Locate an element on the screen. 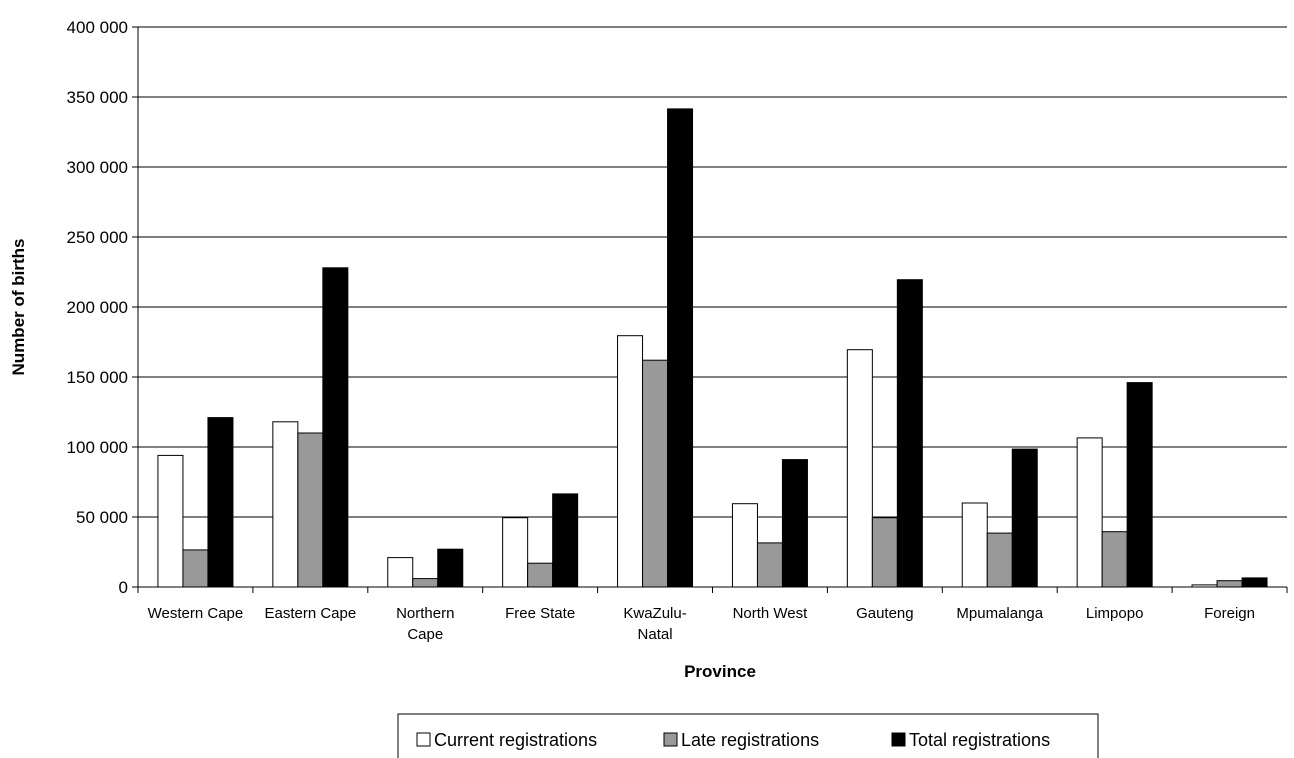 This screenshot has height=758, width=1294. legend-frame is located at coordinates (748, 735).